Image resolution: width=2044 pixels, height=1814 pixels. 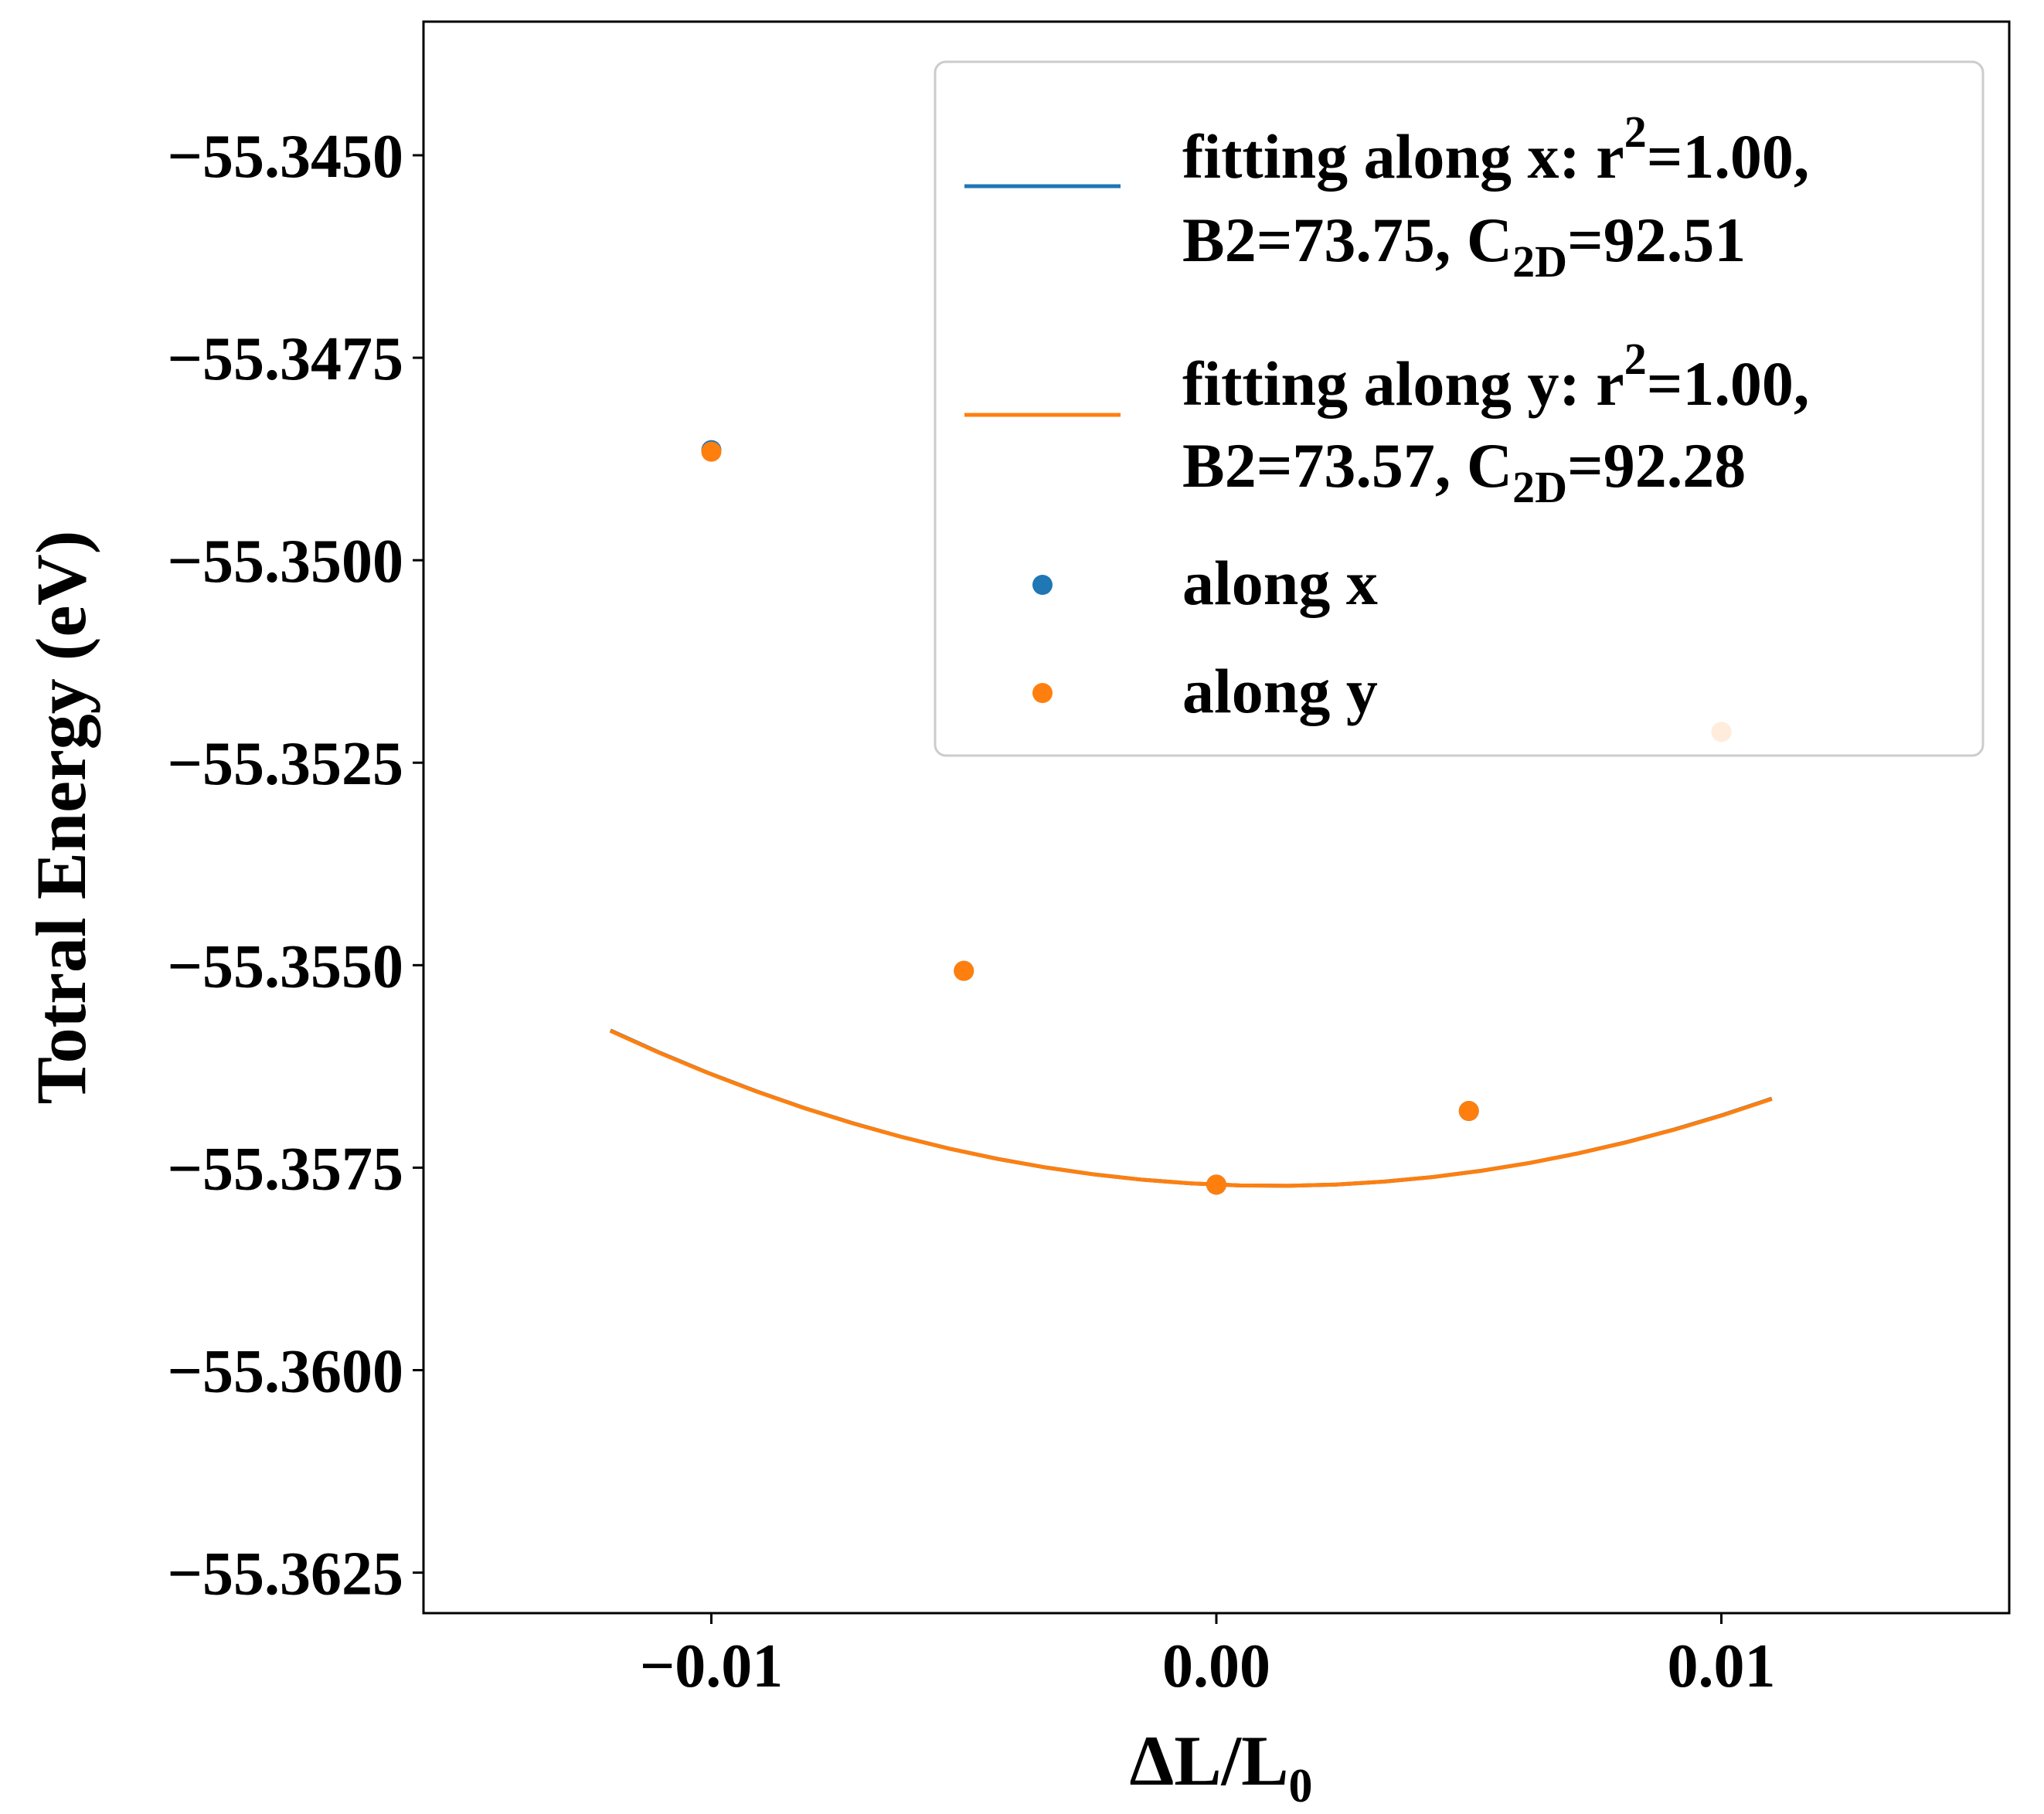 What do you see at coordinates (285, 1371) in the screenshot?
I see `y-tick-label: −55.3600` at bounding box center [285, 1371].